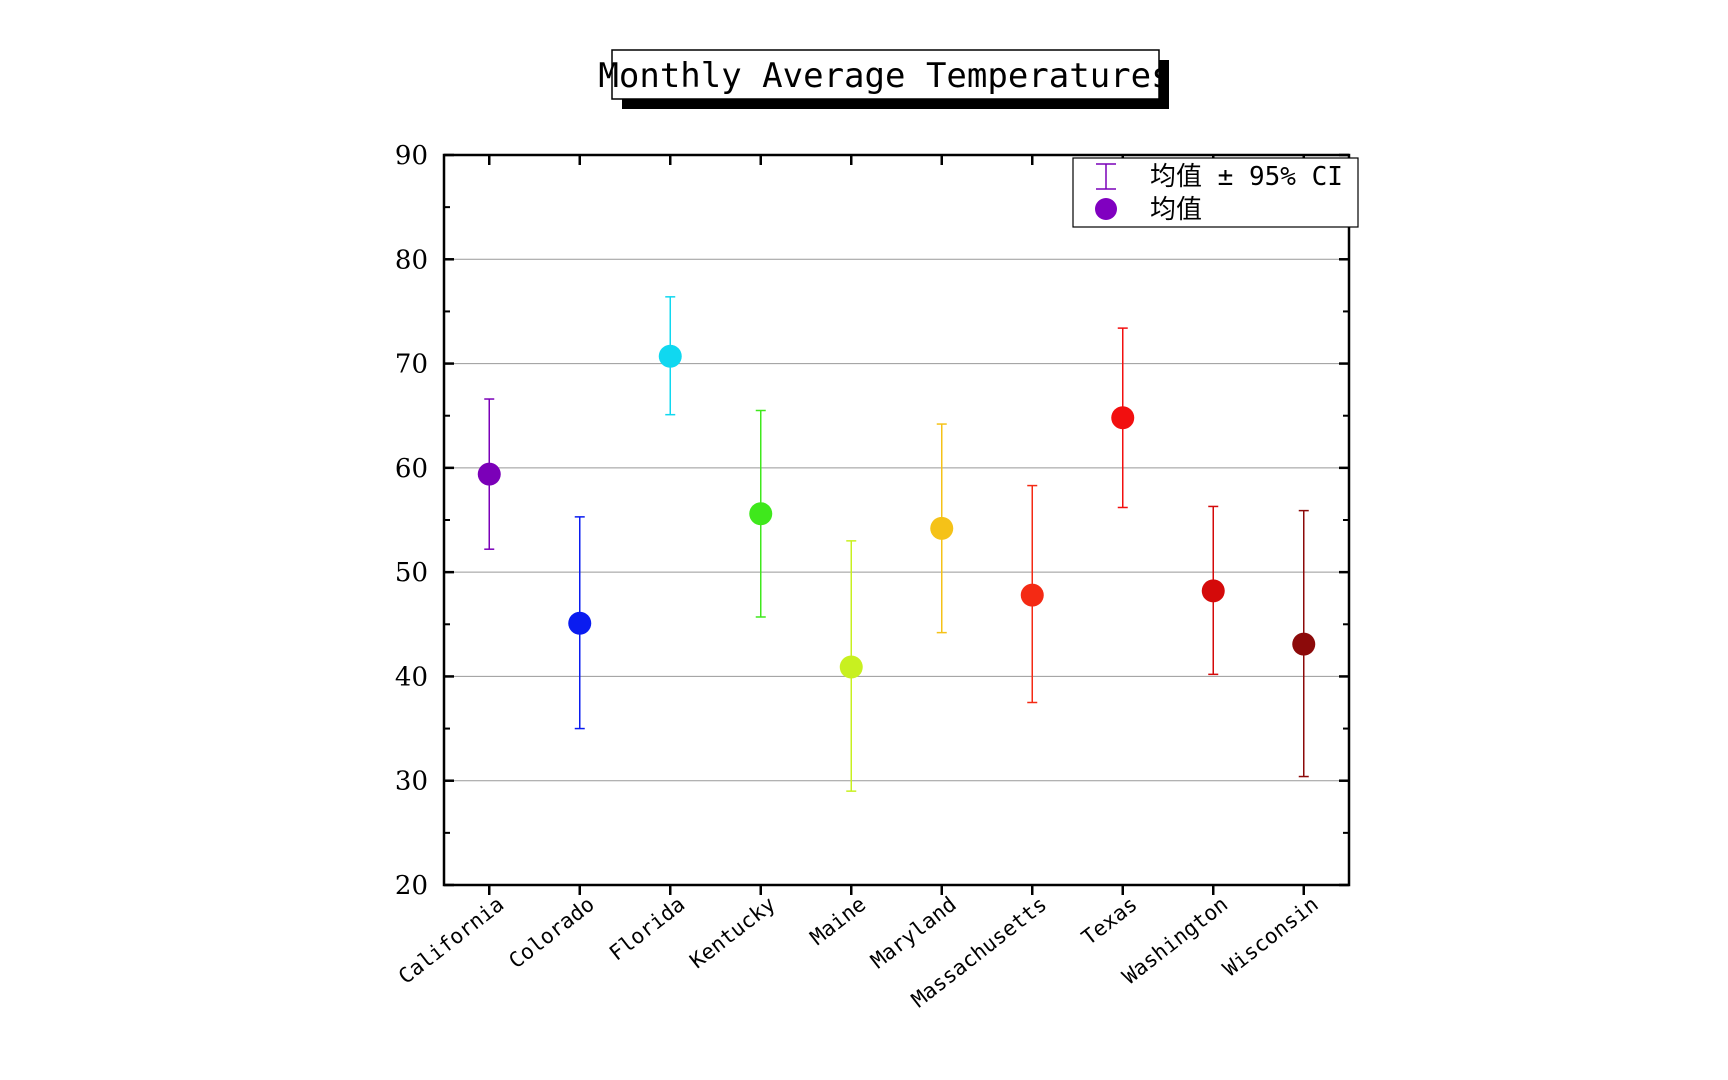  What do you see at coordinates (411, 677) in the screenshot?
I see `y-tick-label: 40` at bounding box center [411, 677].